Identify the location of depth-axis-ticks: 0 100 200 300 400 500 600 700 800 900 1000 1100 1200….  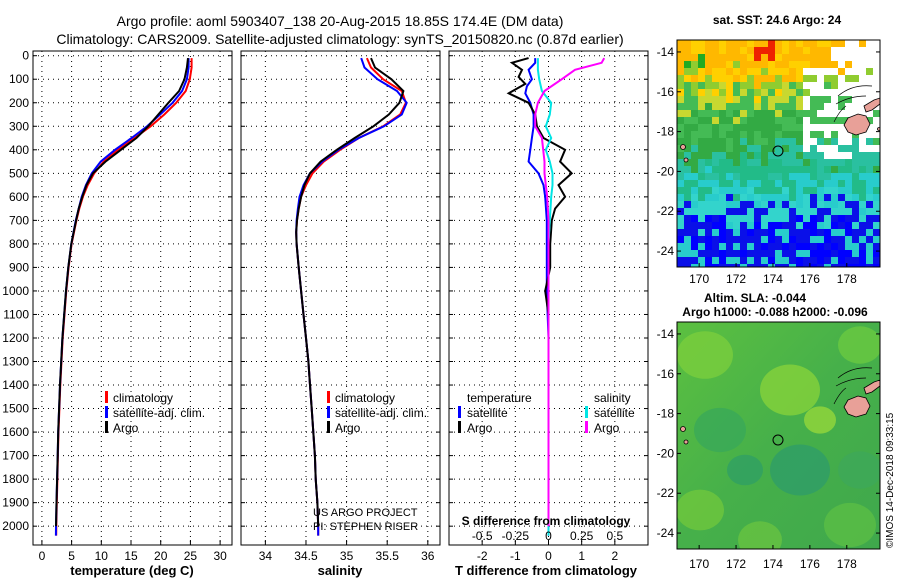
(15, 291).